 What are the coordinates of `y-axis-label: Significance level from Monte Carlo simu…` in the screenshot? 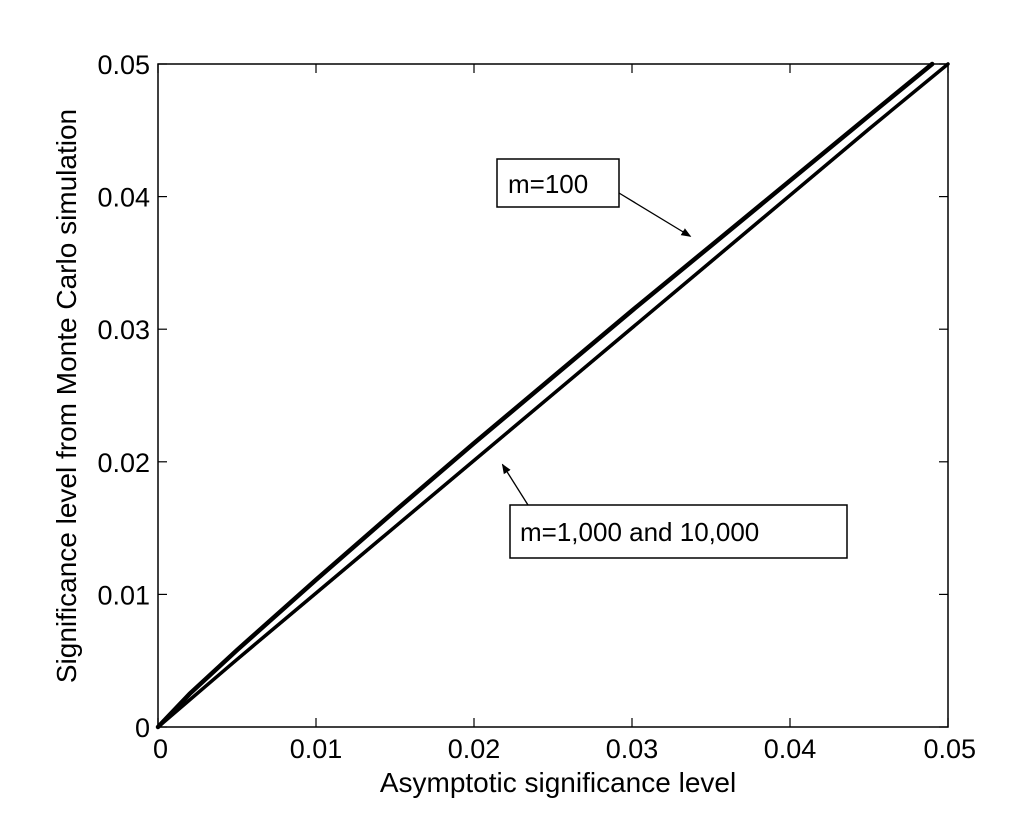 It's located at (66, 396).